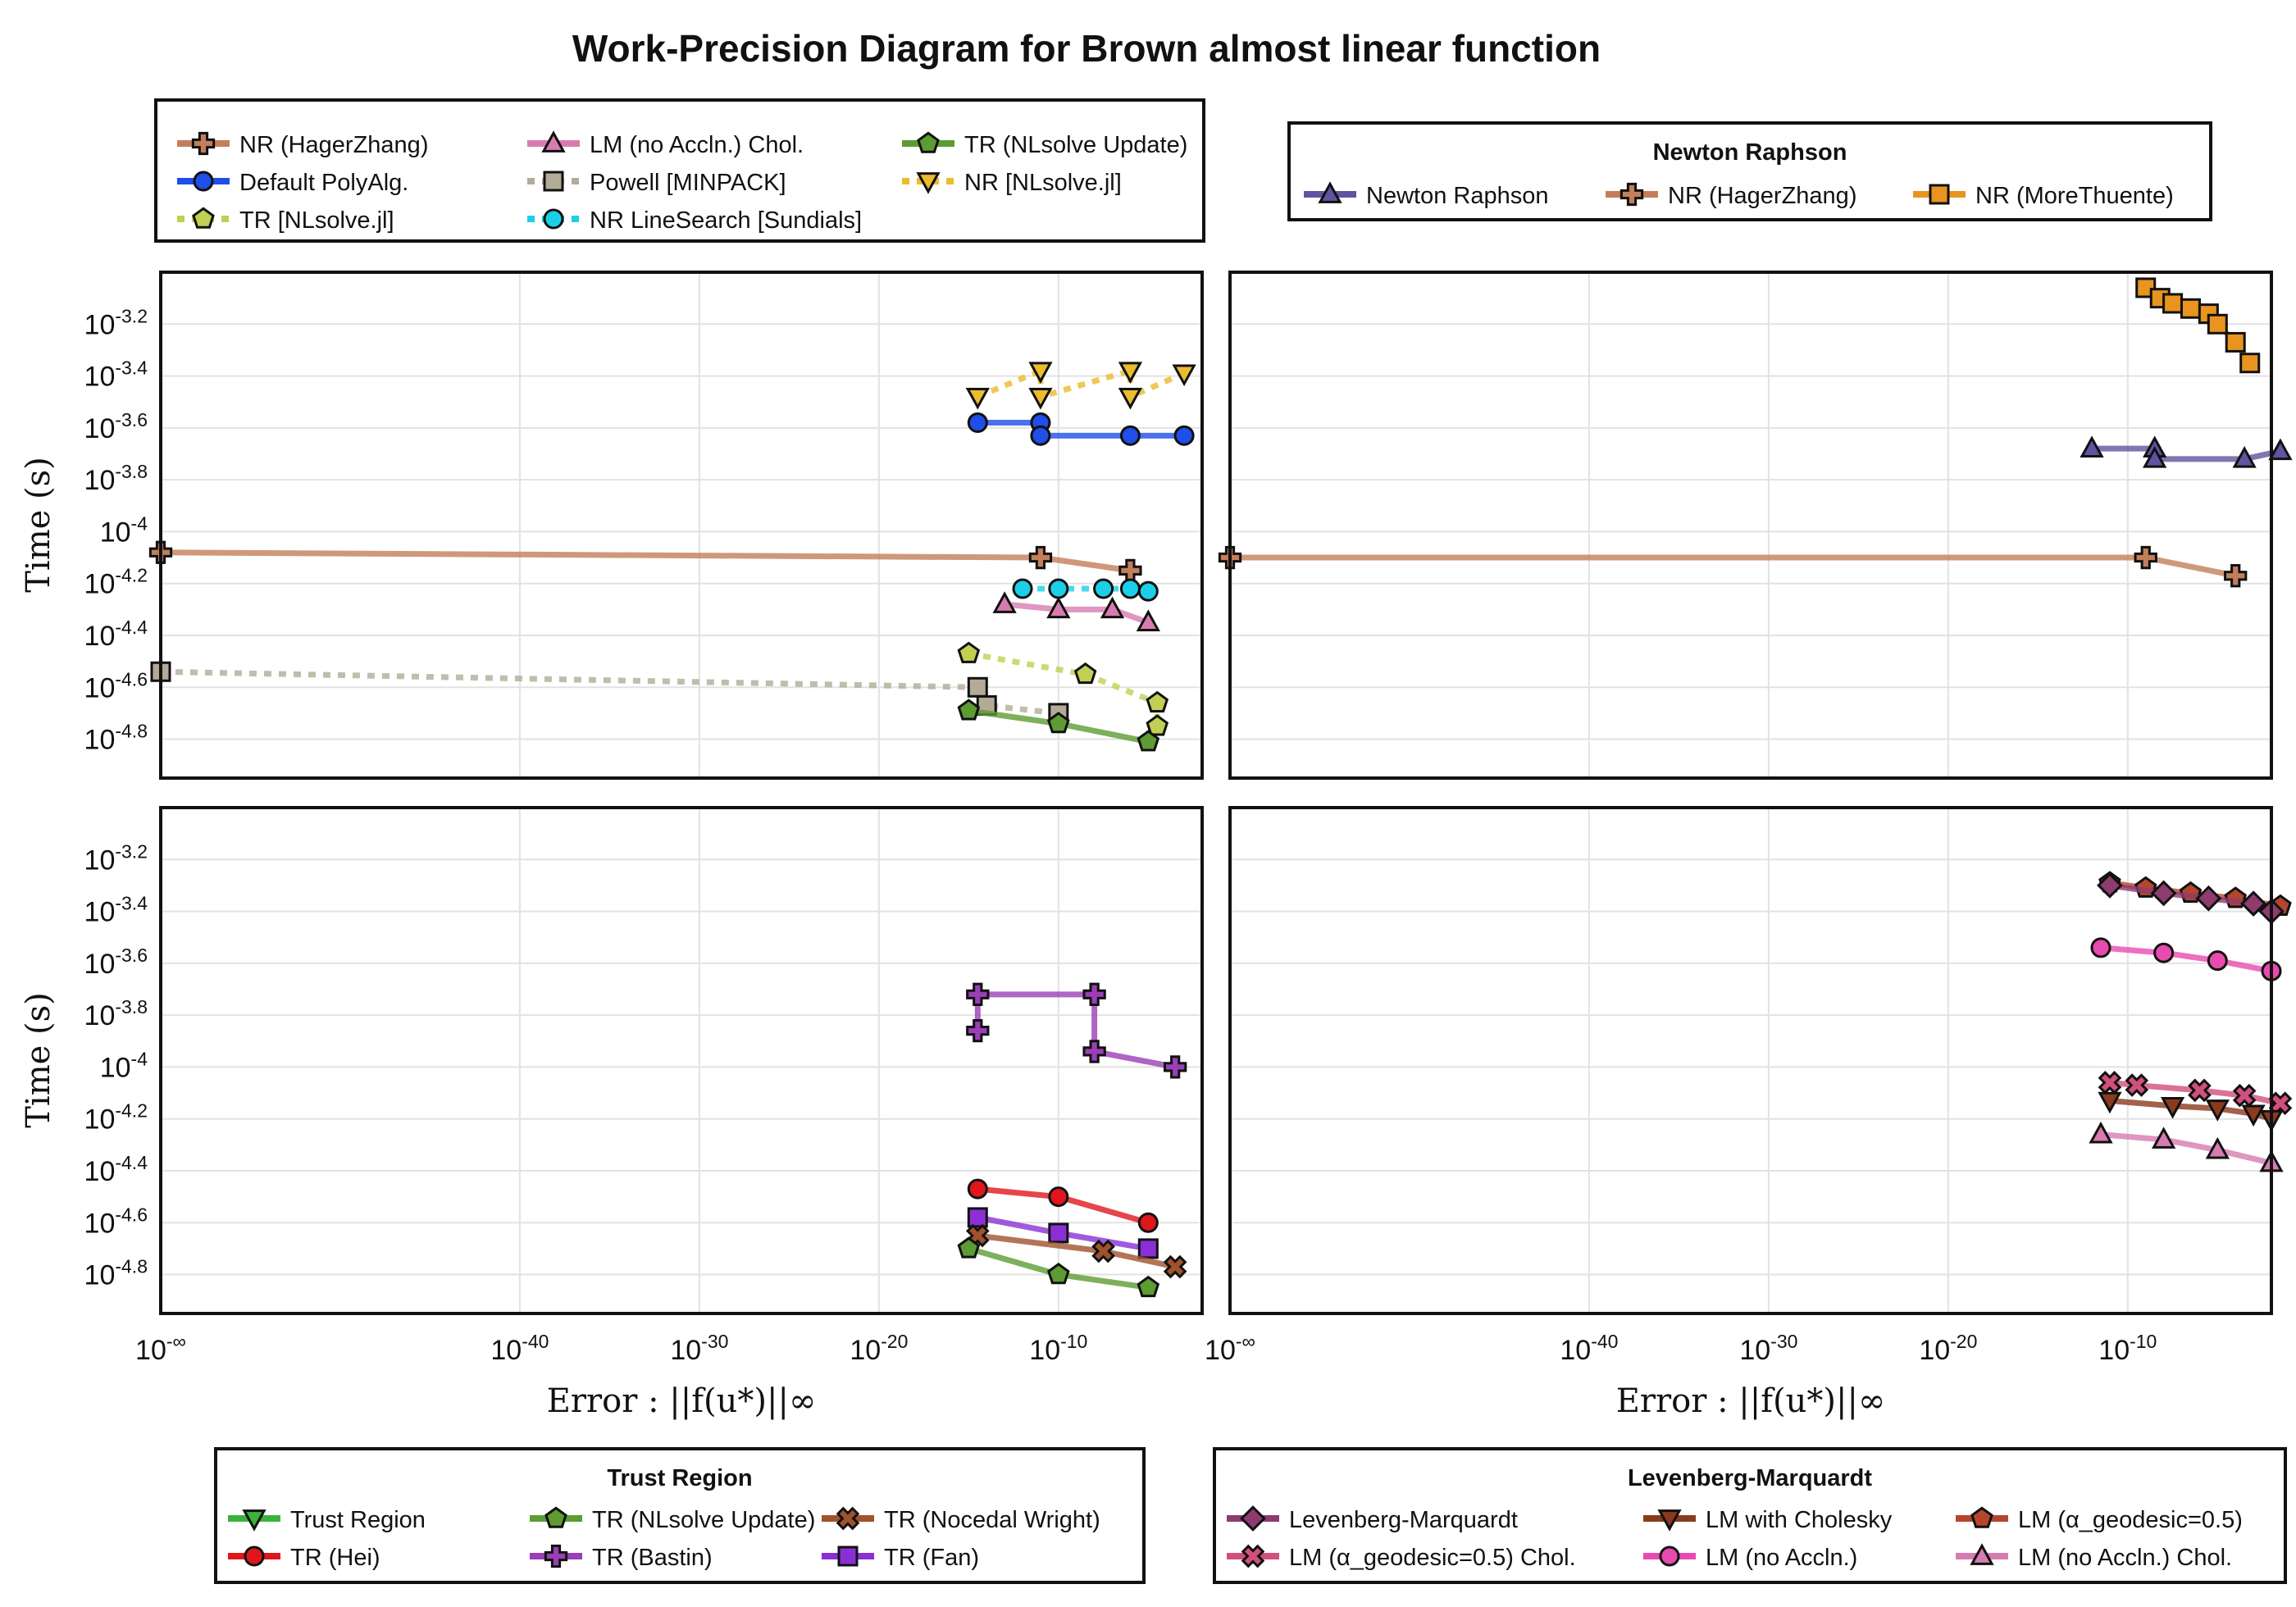  What do you see at coordinates (645, 561) in the screenshot?
I see `series-nr-hagerzhang-` at bounding box center [645, 561].